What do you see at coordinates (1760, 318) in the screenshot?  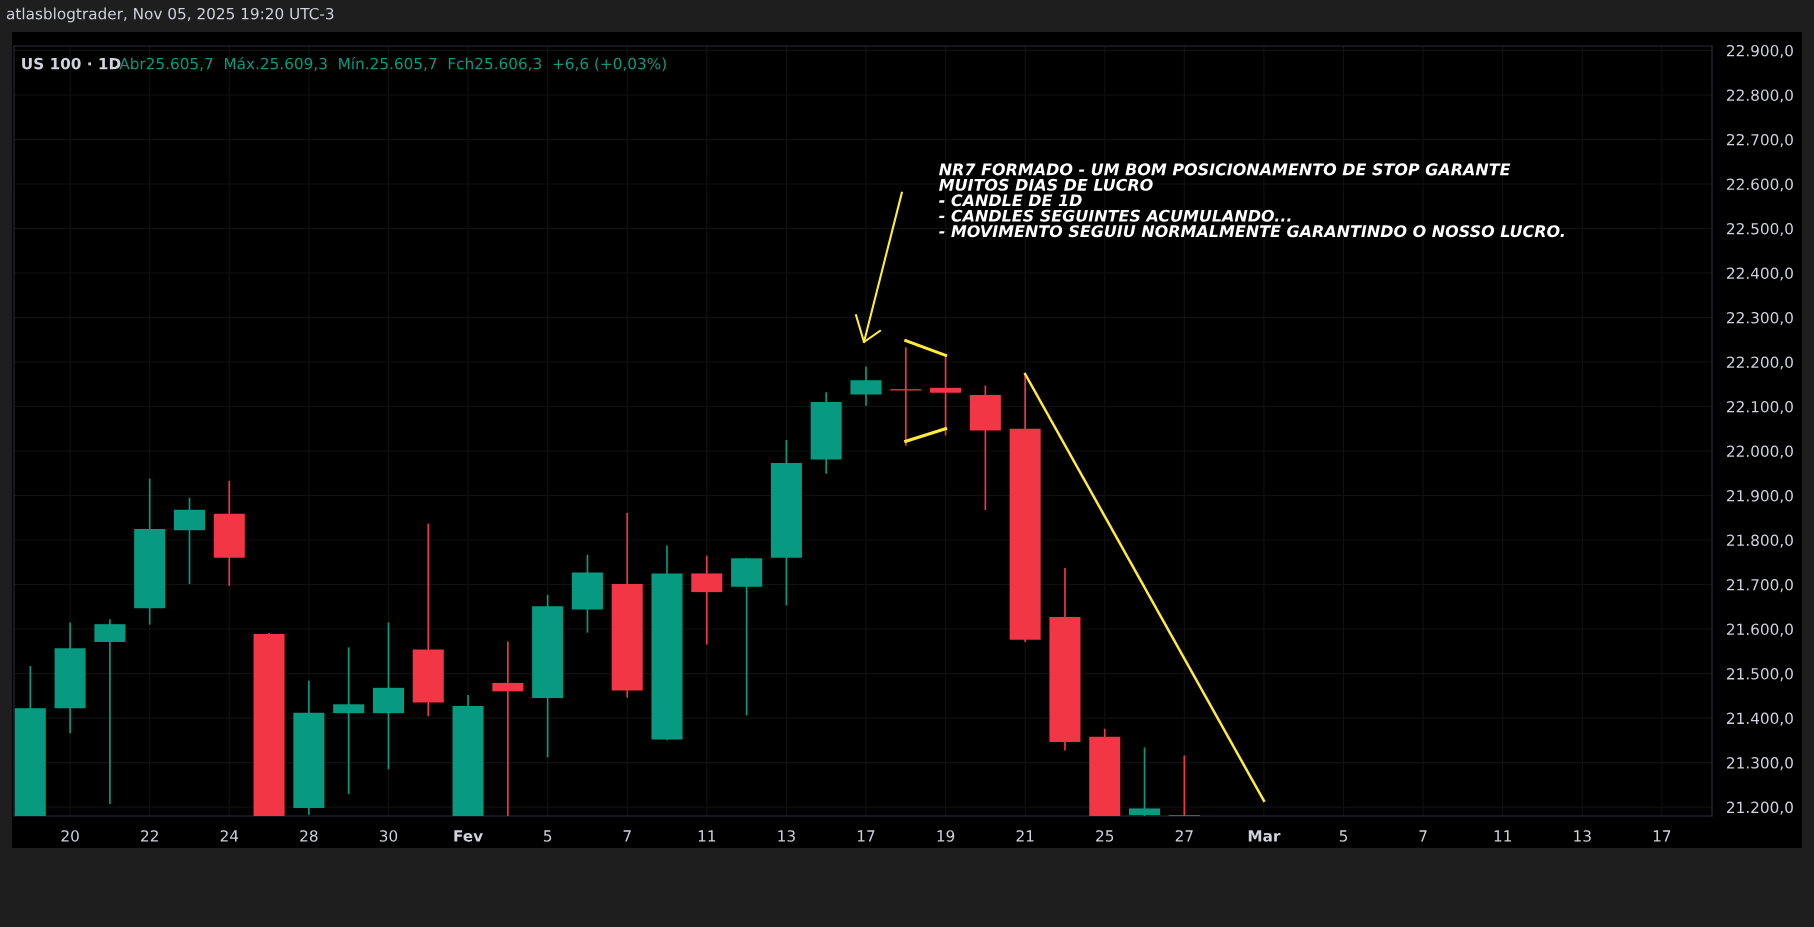 I see `y-tick-label: 22.300,0` at bounding box center [1760, 318].